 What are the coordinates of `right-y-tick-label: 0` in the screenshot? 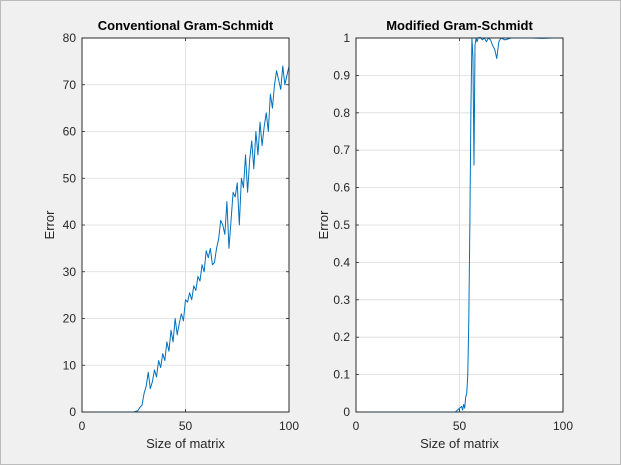 It's located at (346, 412).